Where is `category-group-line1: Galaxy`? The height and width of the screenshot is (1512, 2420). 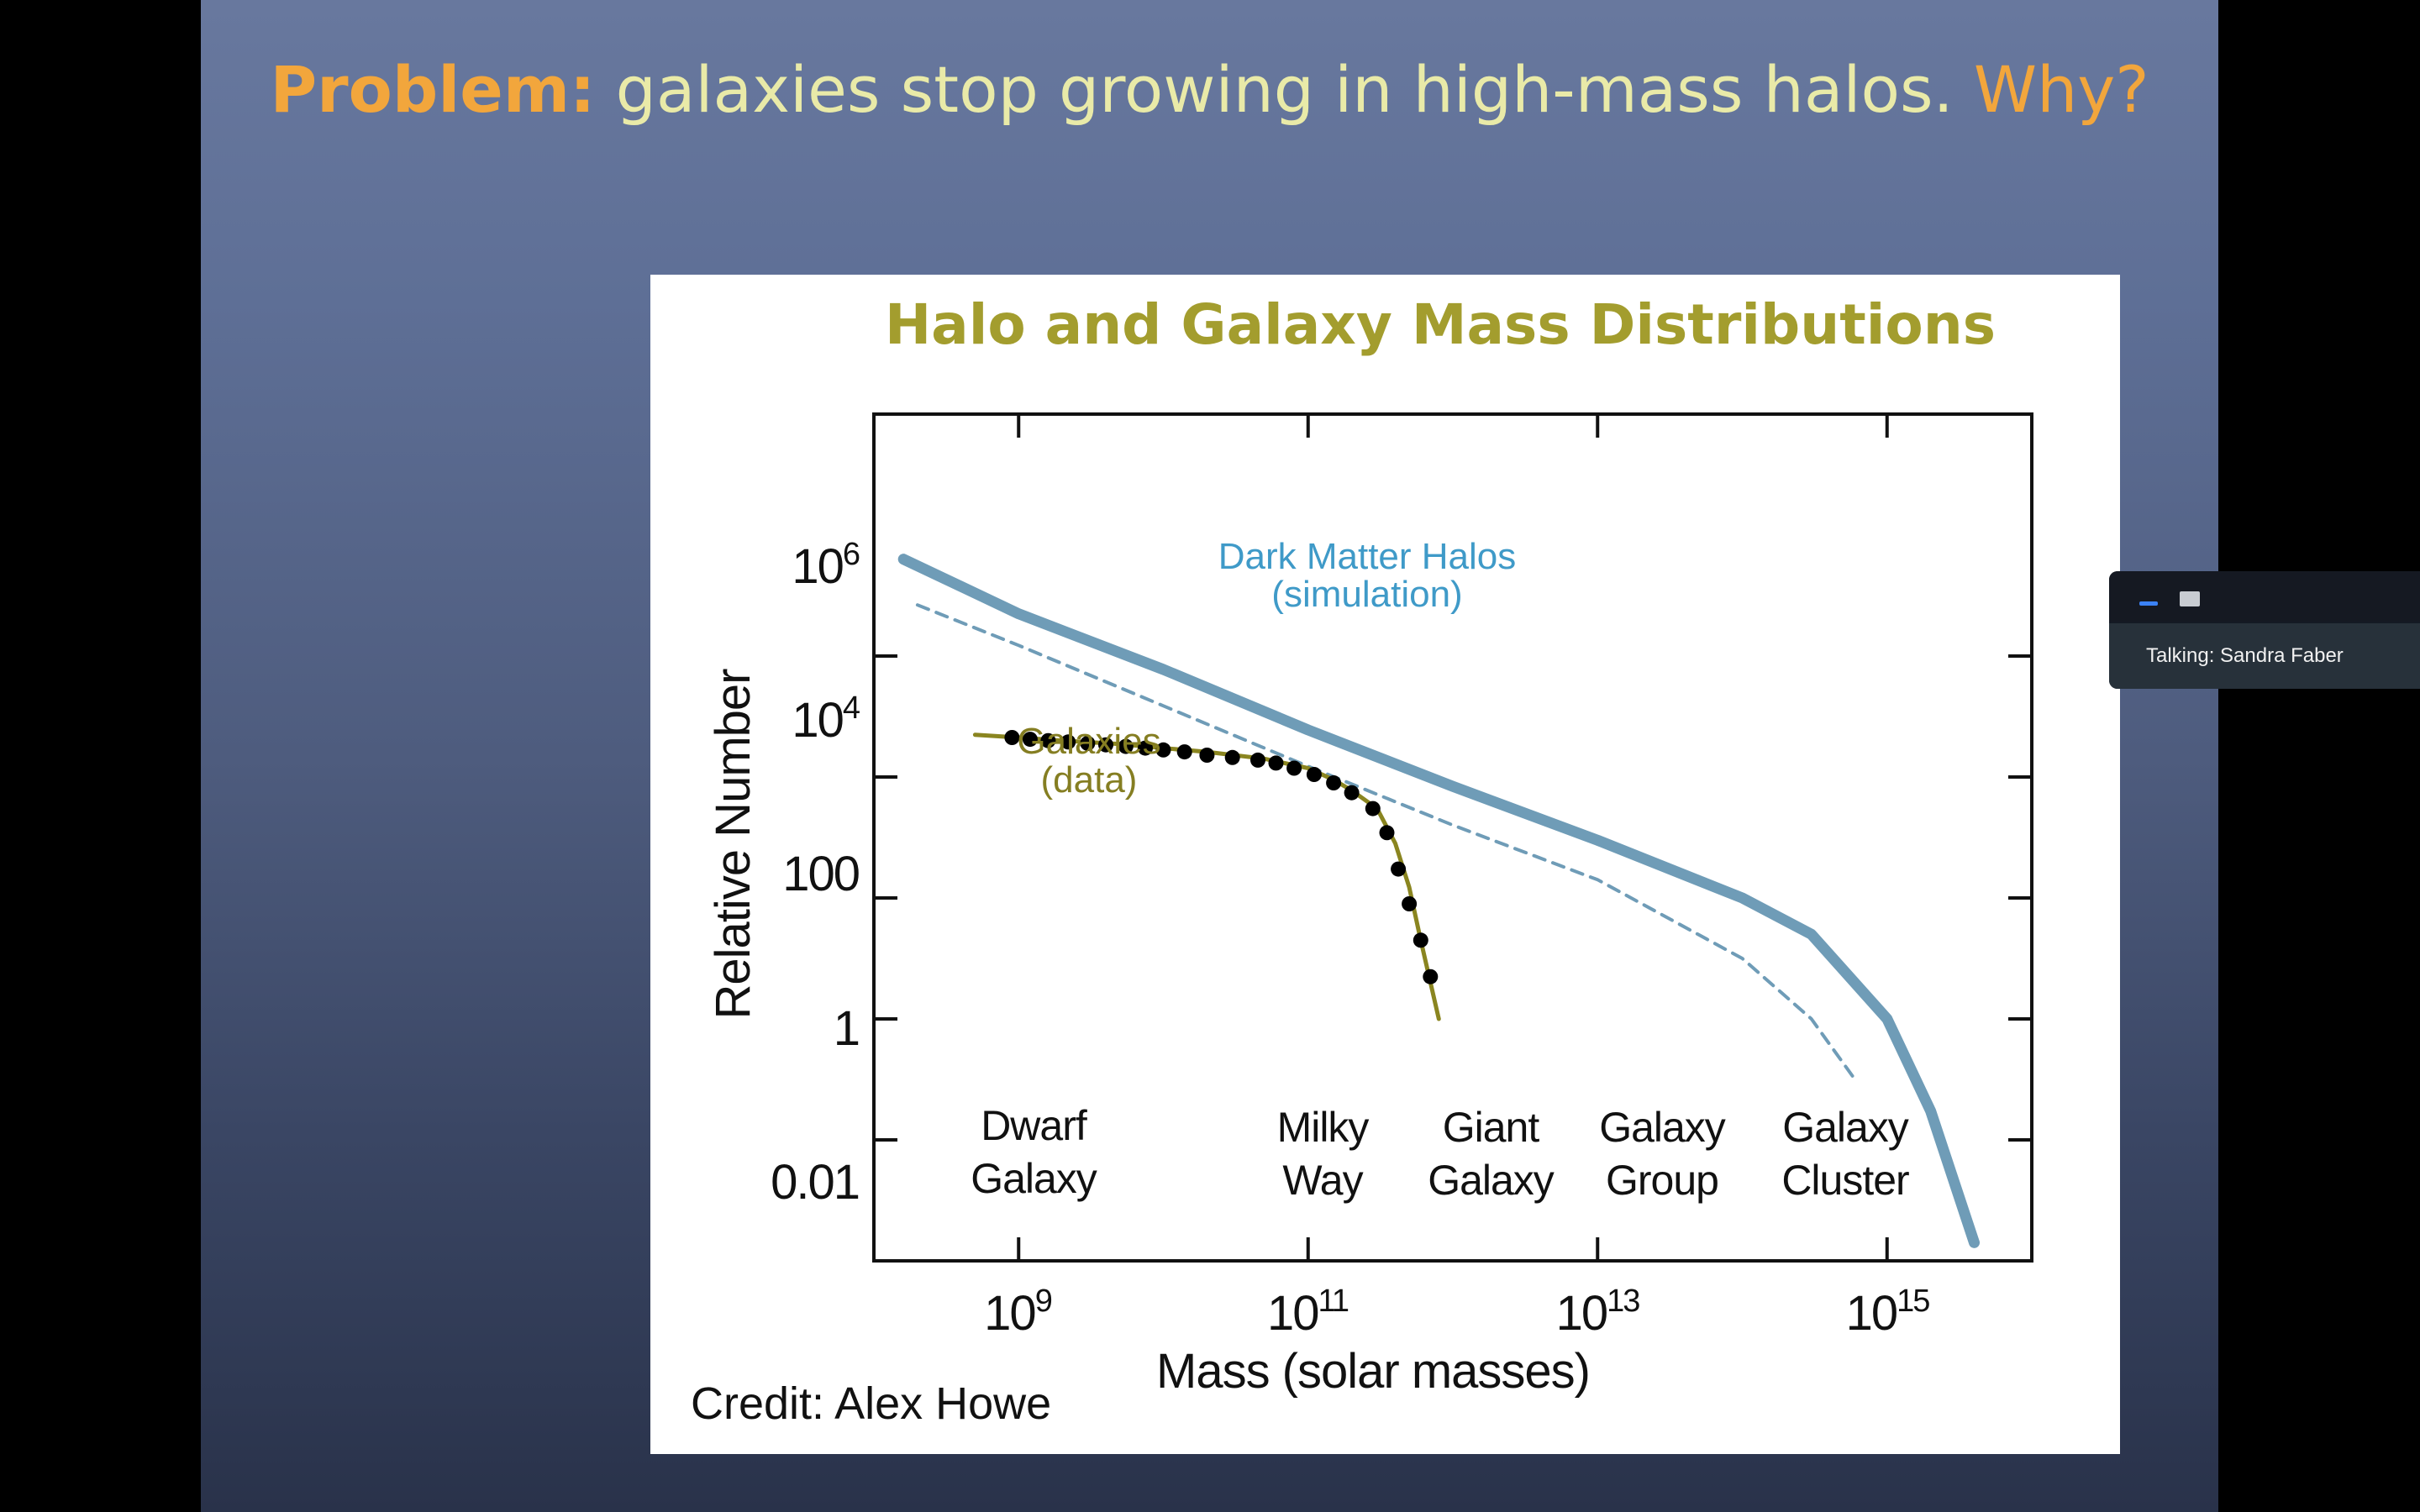
category-group-line1: Galaxy is located at coordinates (1662, 1127).